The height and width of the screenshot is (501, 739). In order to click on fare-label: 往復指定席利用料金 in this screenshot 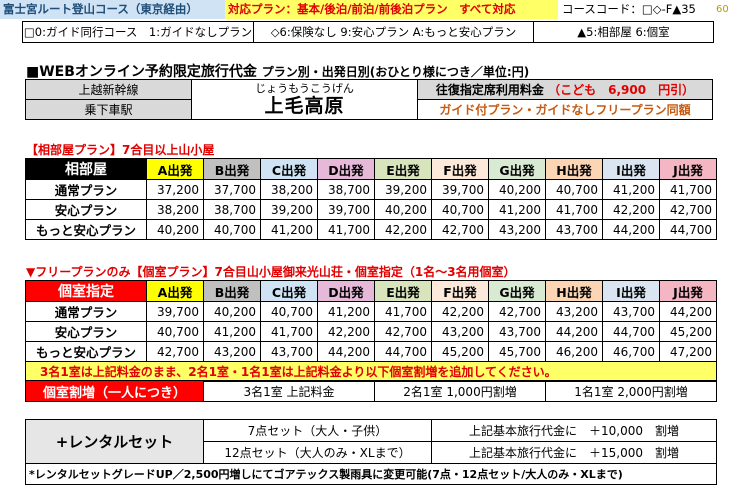, I will do `click(489, 90)`.